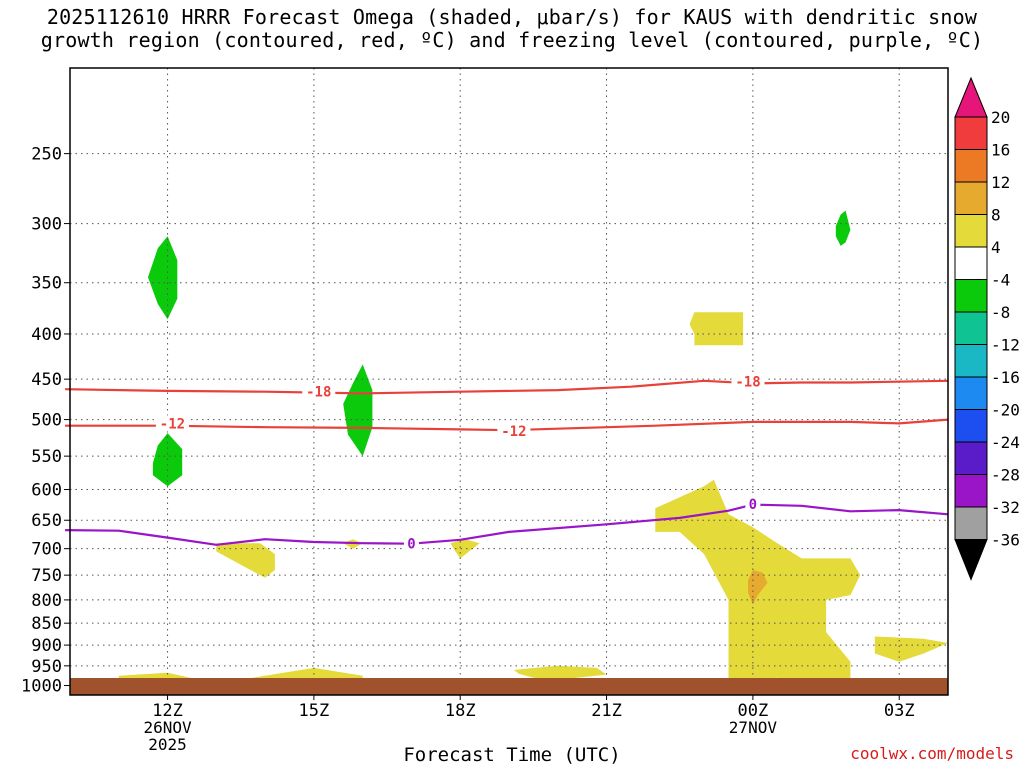 The height and width of the screenshot is (768, 1024). Describe the element at coordinates (1000, 280) in the screenshot. I see `colorbar-label-5: -4` at that location.